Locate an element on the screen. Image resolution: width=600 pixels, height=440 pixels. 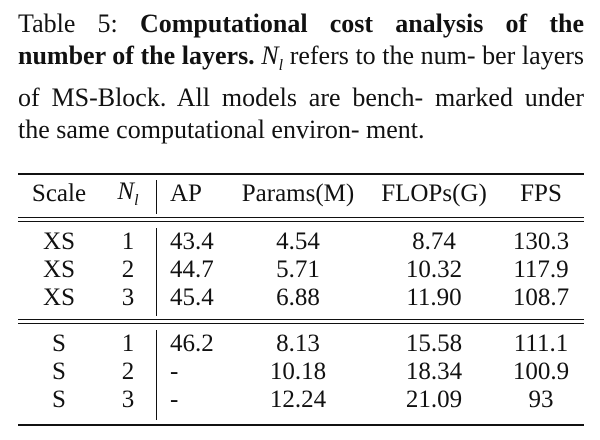
header-bottom-rule is located at coordinates (301, 217).